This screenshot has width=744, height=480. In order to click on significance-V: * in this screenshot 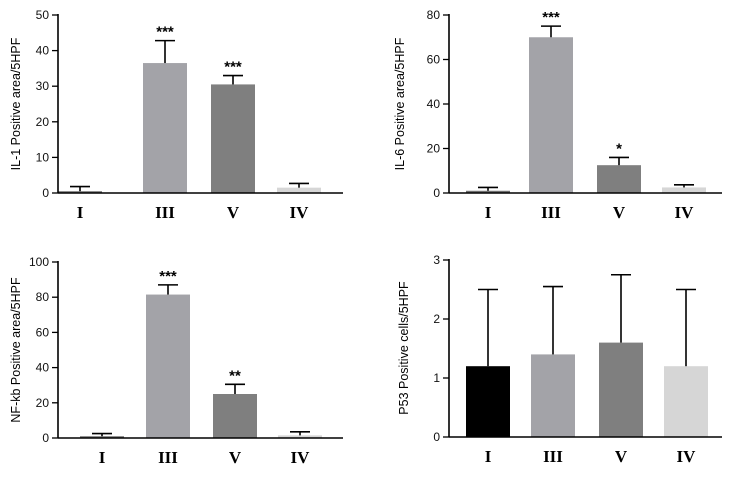, I will do `click(619, 148)`.